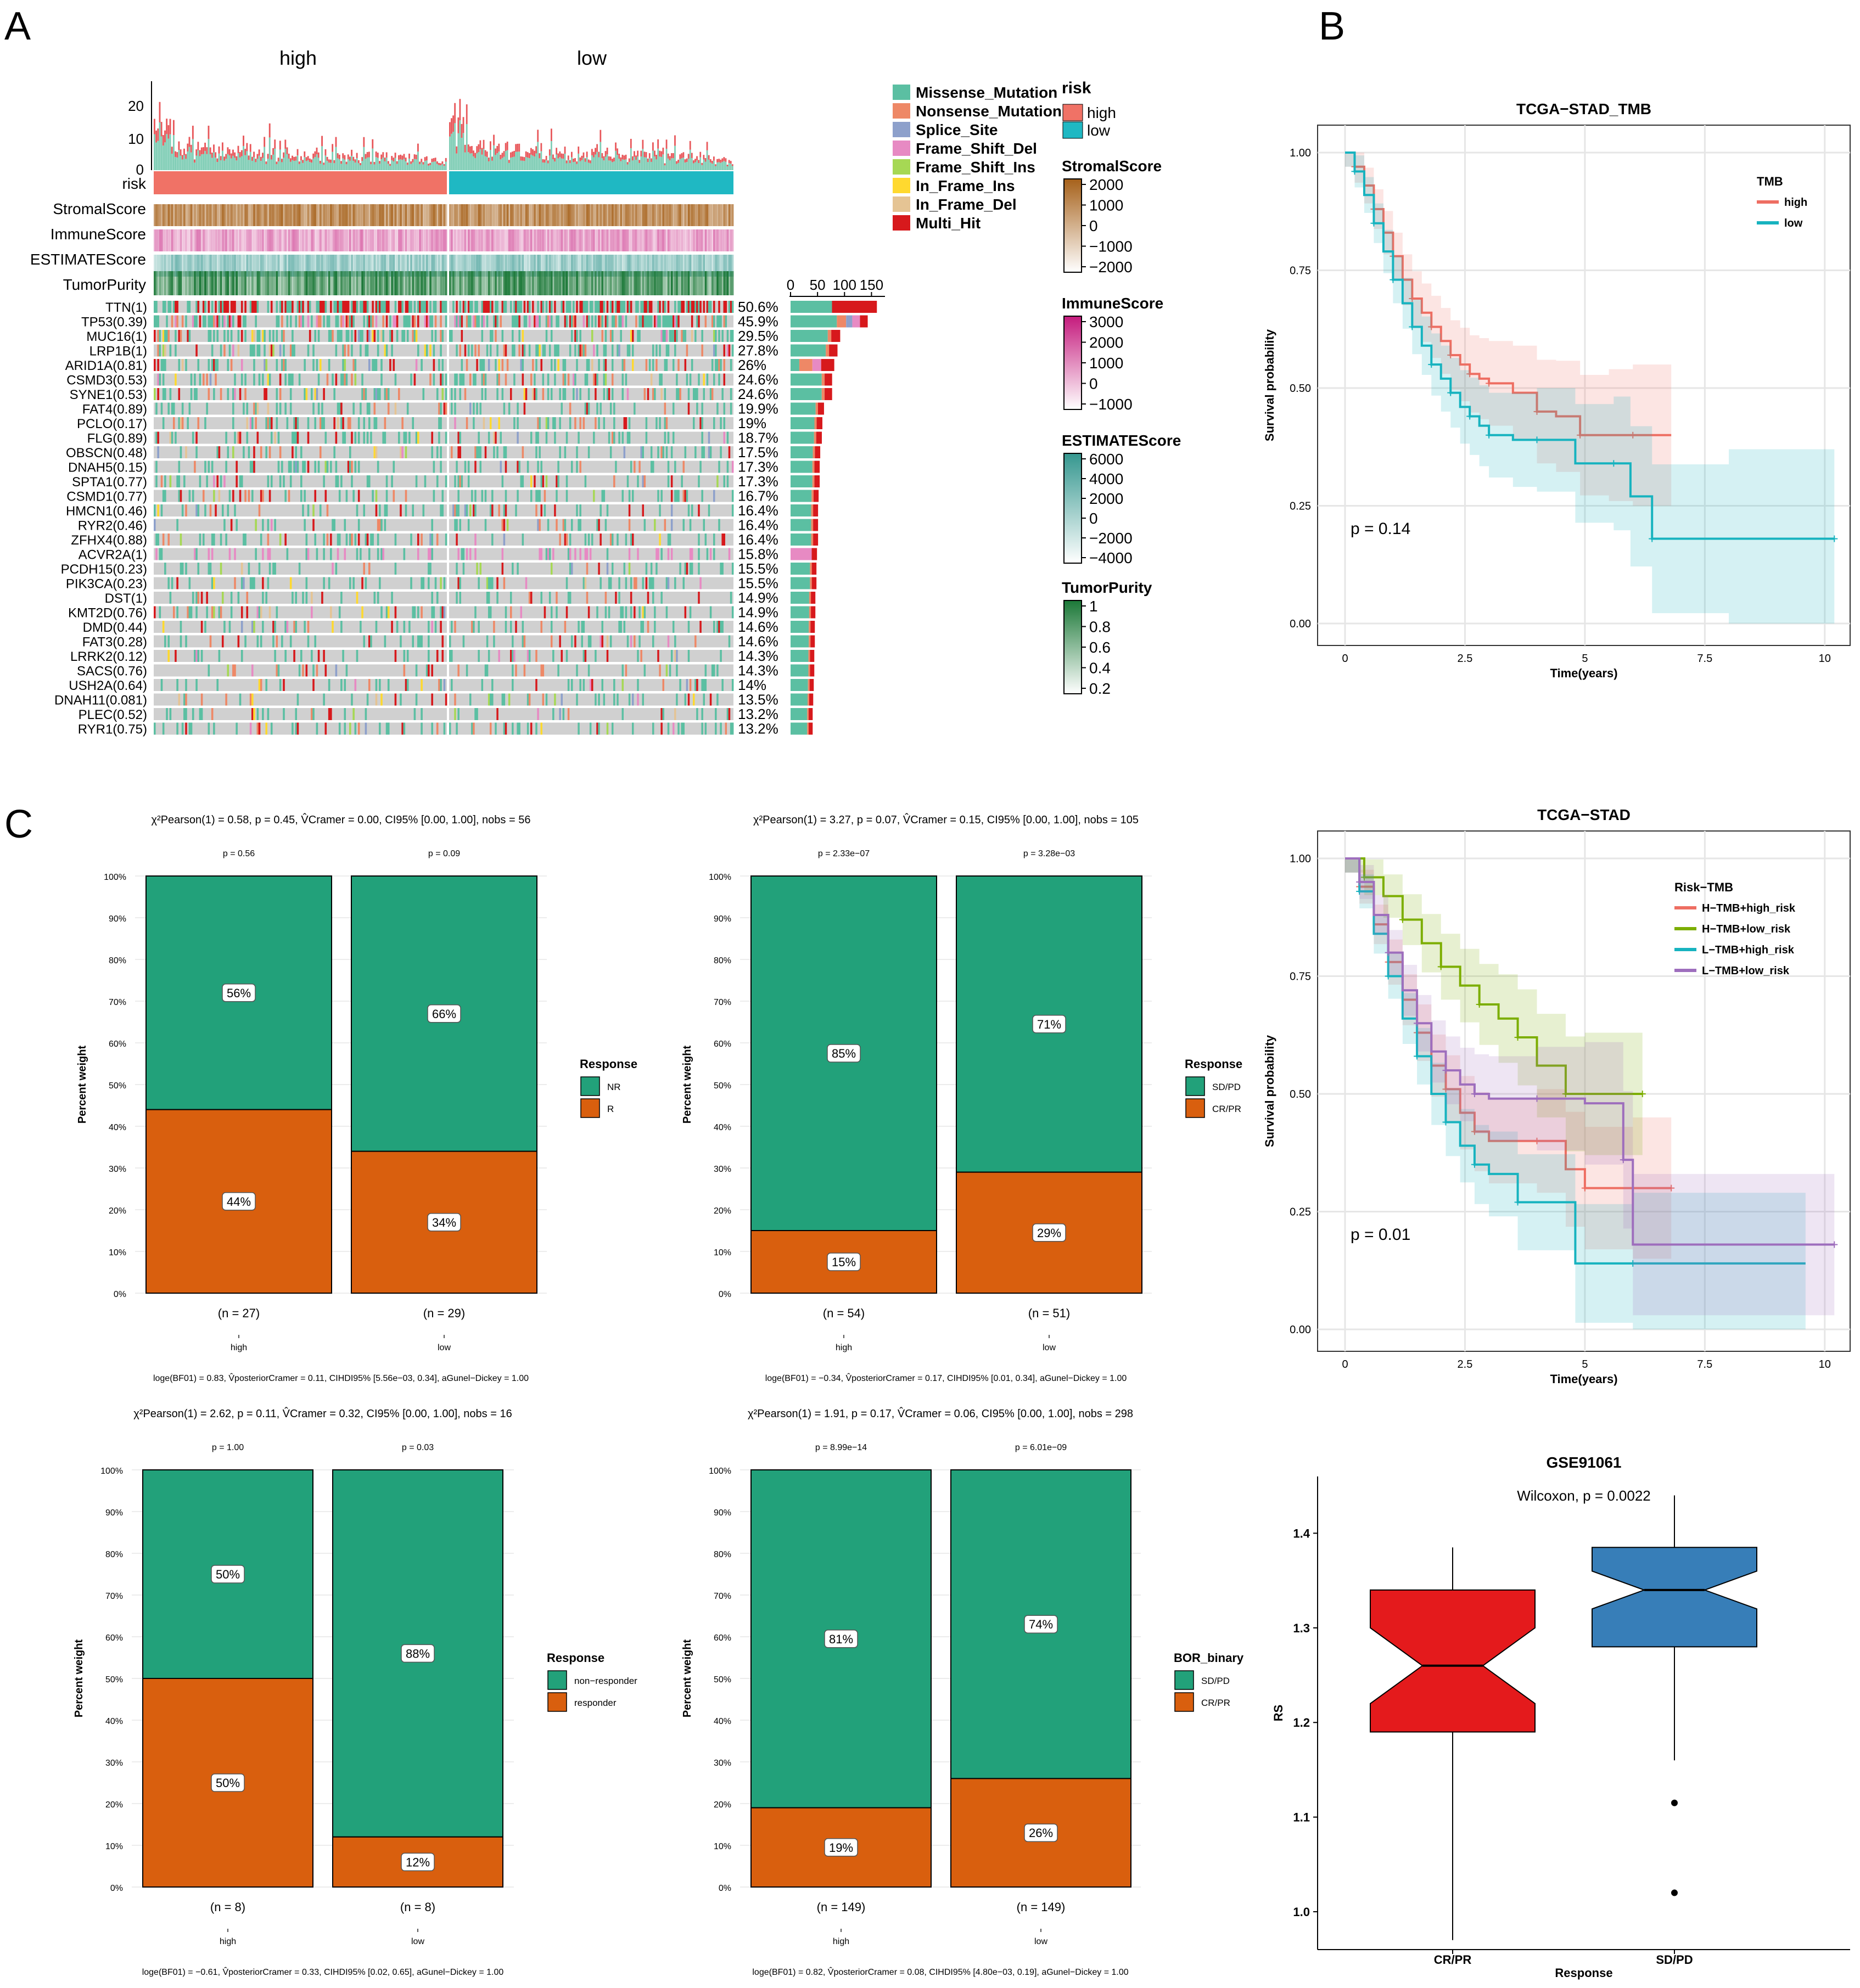 This screenshot has height=1988, width=1860. What do you see at coordinates (1705, 659) in the screenshot?
I see `x-tick-label: 7.5` at bounding box center [1705, 659].